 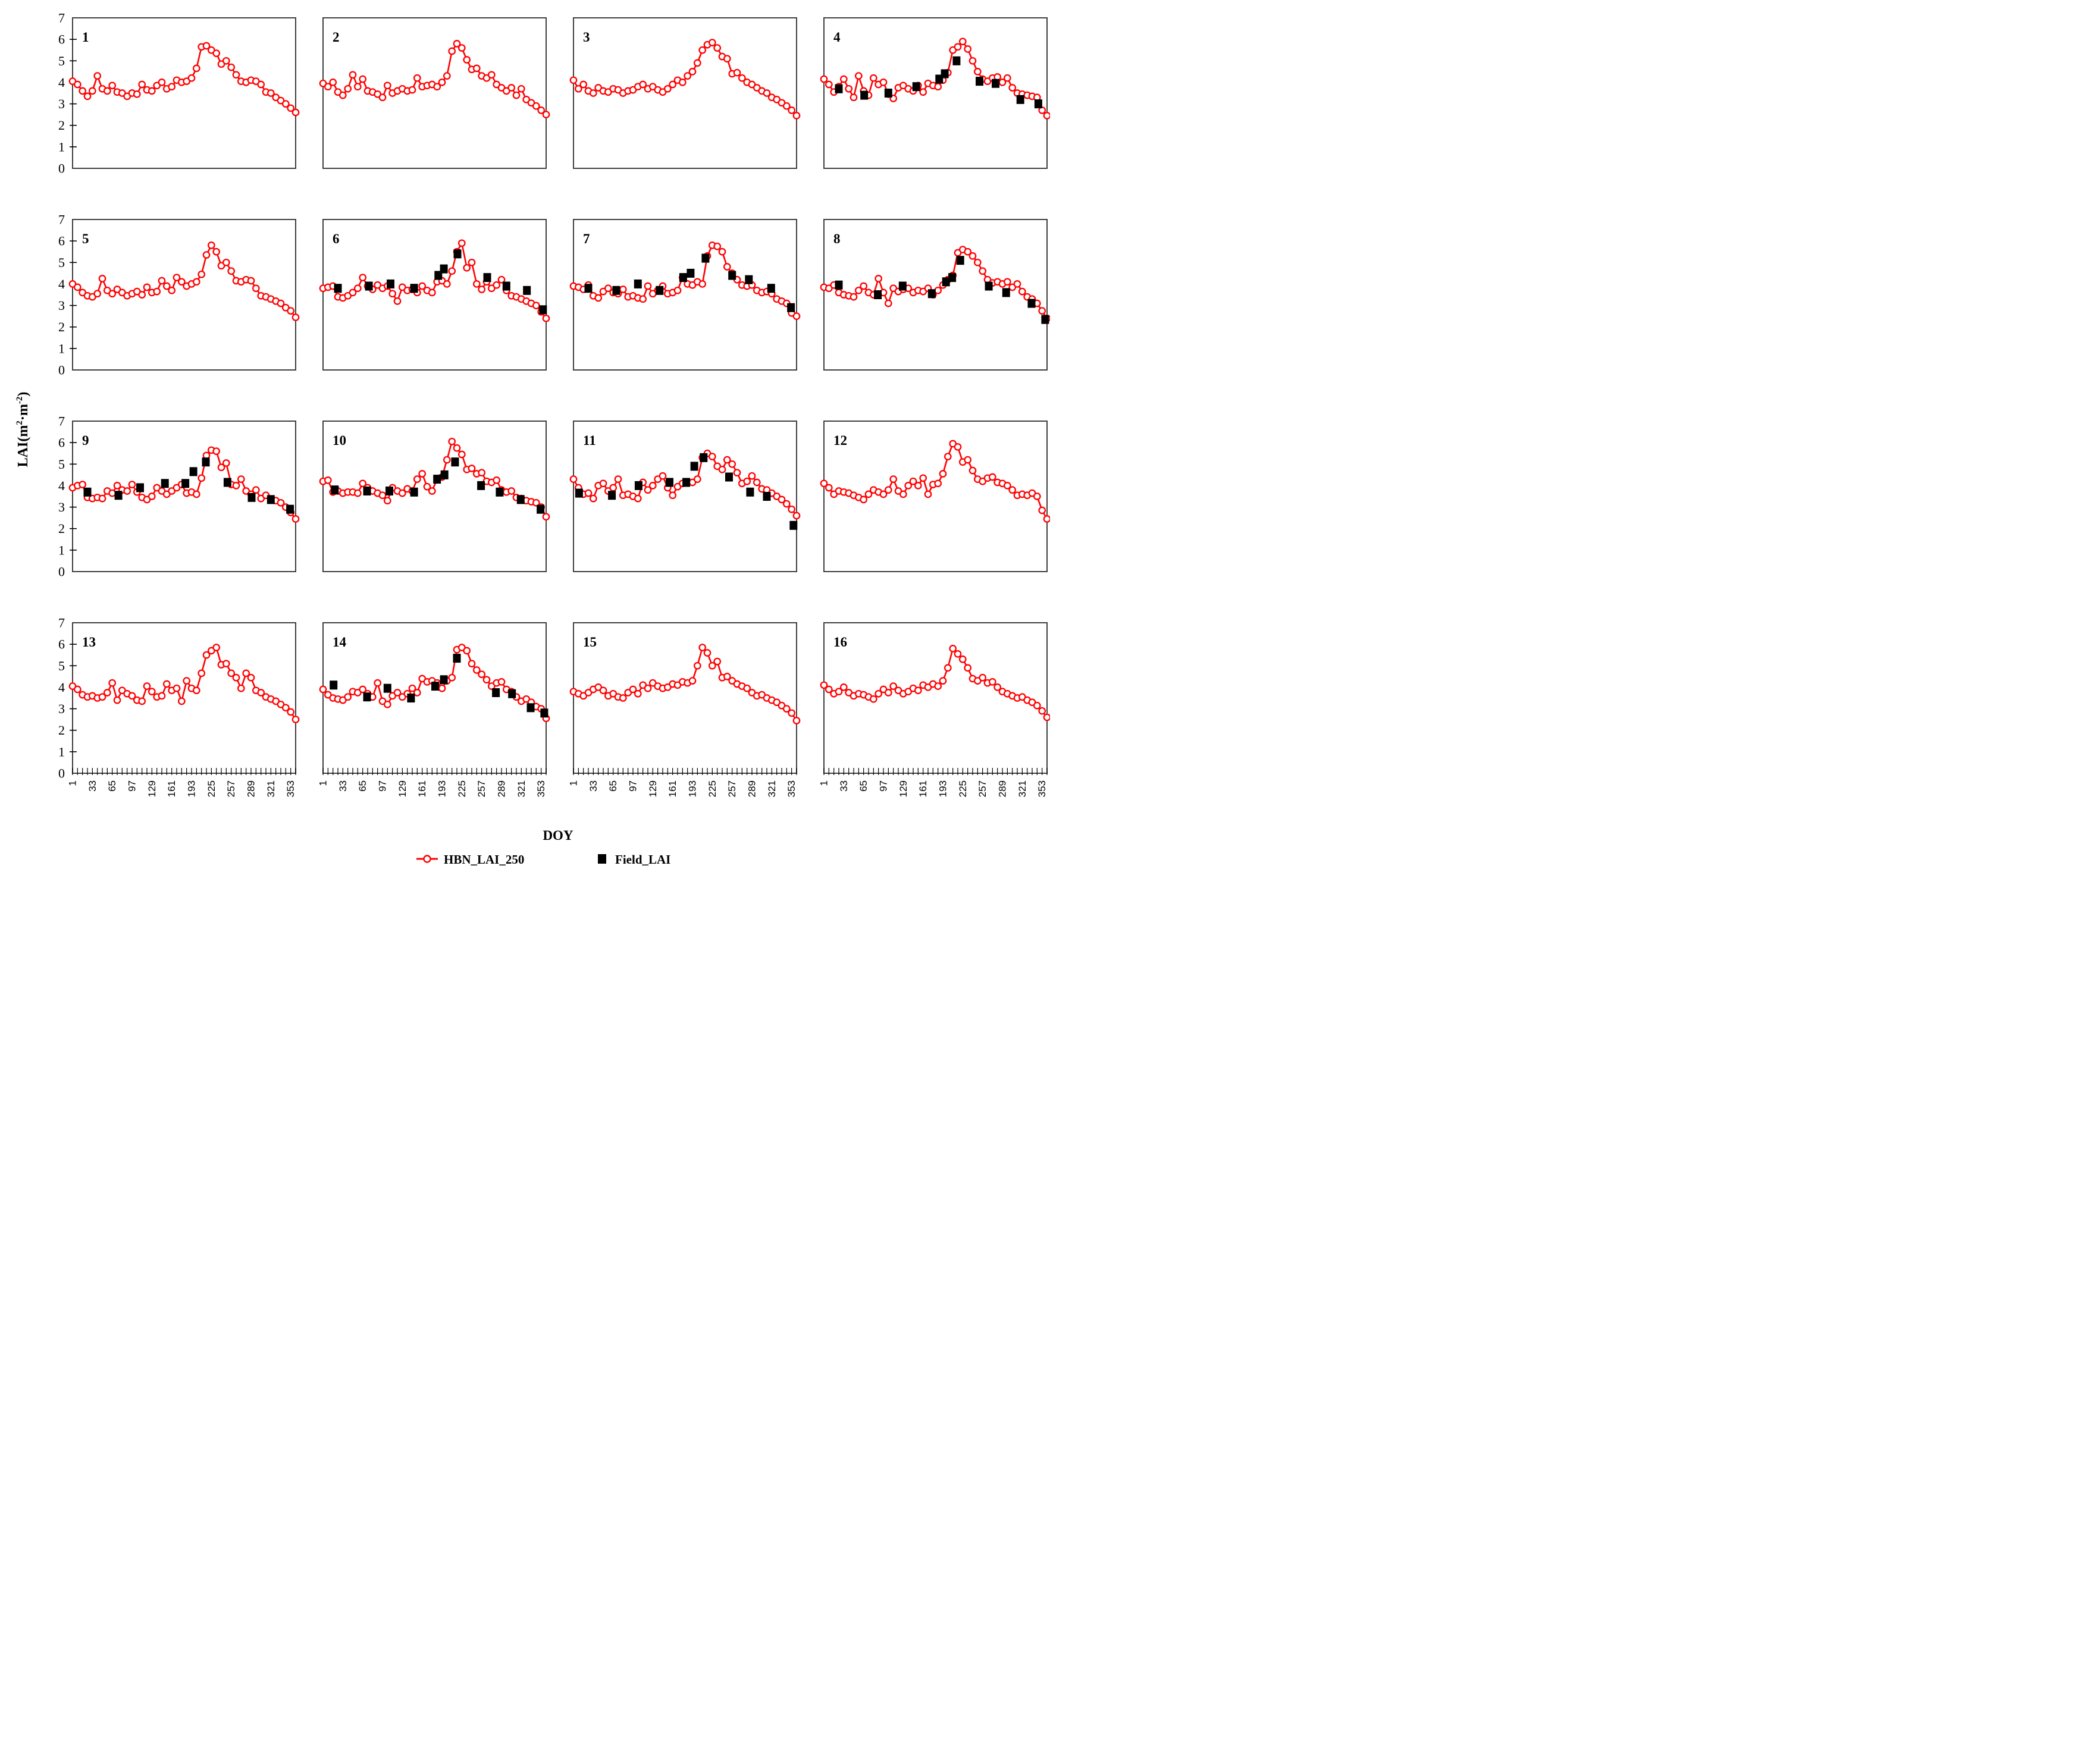 I want to click on legend-hbn-circle-icon, so click(x=427, y=859).